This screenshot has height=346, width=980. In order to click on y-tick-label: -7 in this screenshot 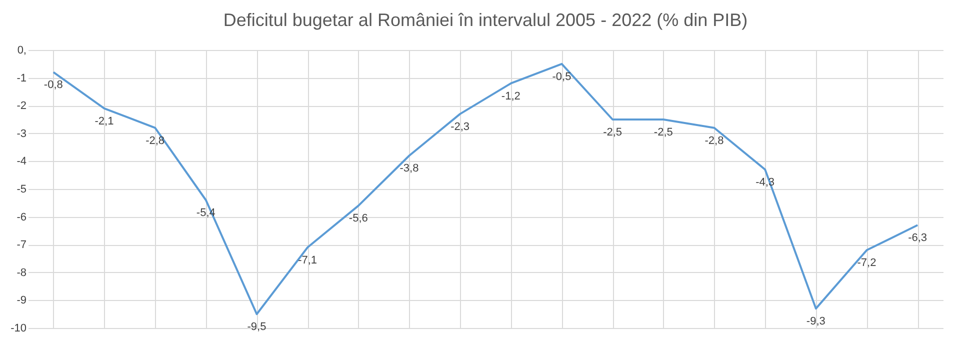, I will do `click(21, 245)`.